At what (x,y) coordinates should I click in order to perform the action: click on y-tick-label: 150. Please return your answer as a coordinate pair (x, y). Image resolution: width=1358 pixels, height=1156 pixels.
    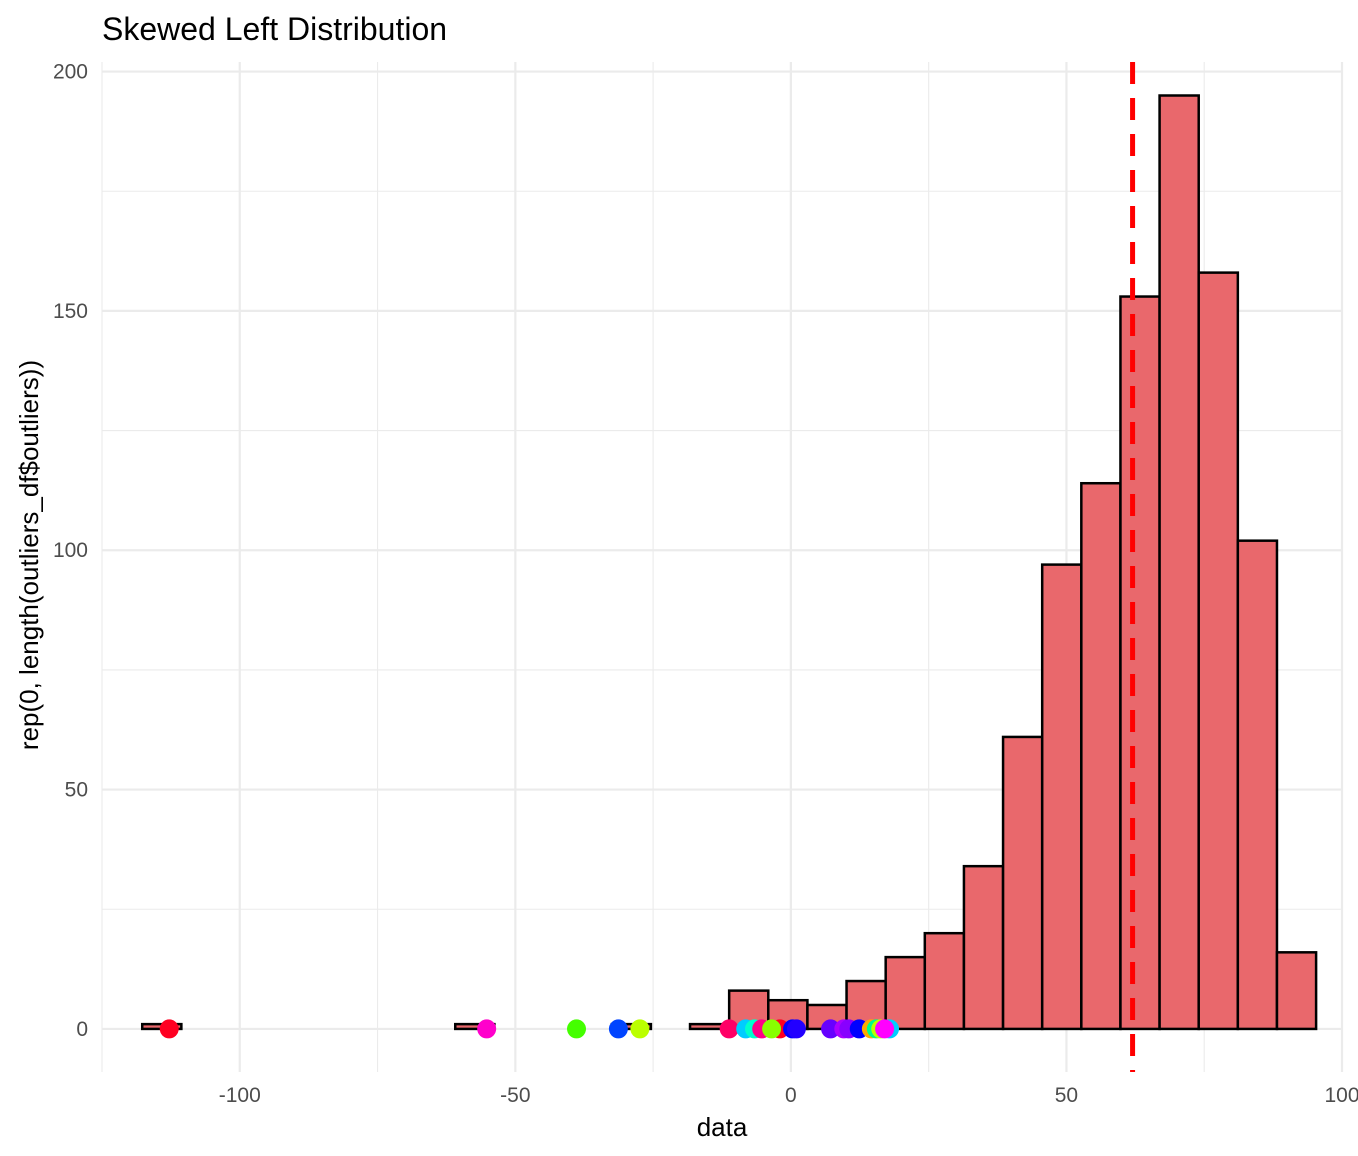
    Looking at the image, I should click on (70, 311).